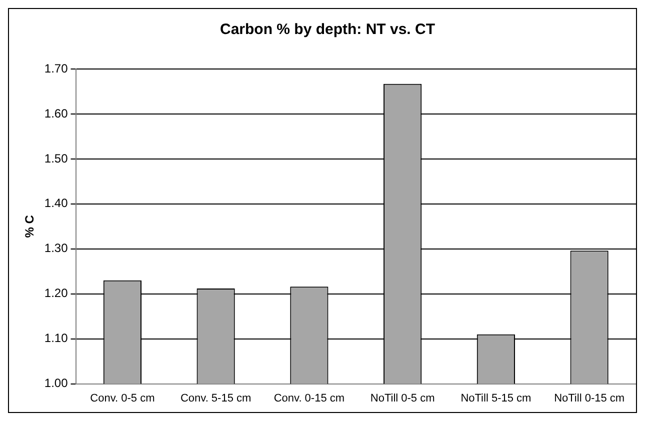 This screenshot has height=423, width=647. What do you see at coordinates (589, 398) in the screenshot?
I see `x-tick-label: NoTill 0-15 cm` at bounding box center [589, 398].